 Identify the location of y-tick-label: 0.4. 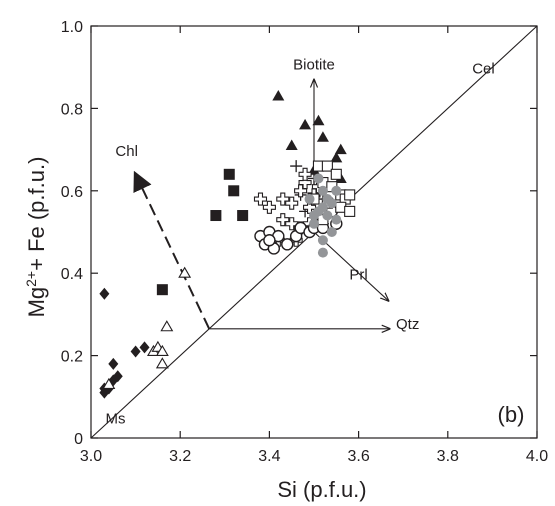
(72, 274).